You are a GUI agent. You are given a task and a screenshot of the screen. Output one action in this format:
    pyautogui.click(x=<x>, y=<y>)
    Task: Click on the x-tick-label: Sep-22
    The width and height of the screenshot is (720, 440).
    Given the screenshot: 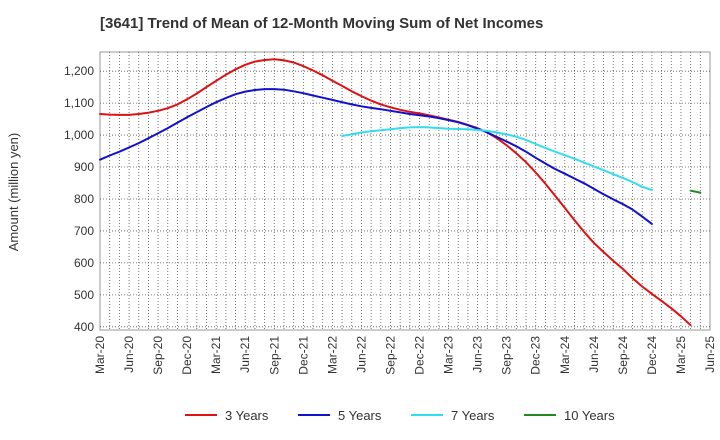 What is the action you would take?
    pyautogui.click(x=390, y=355)
    